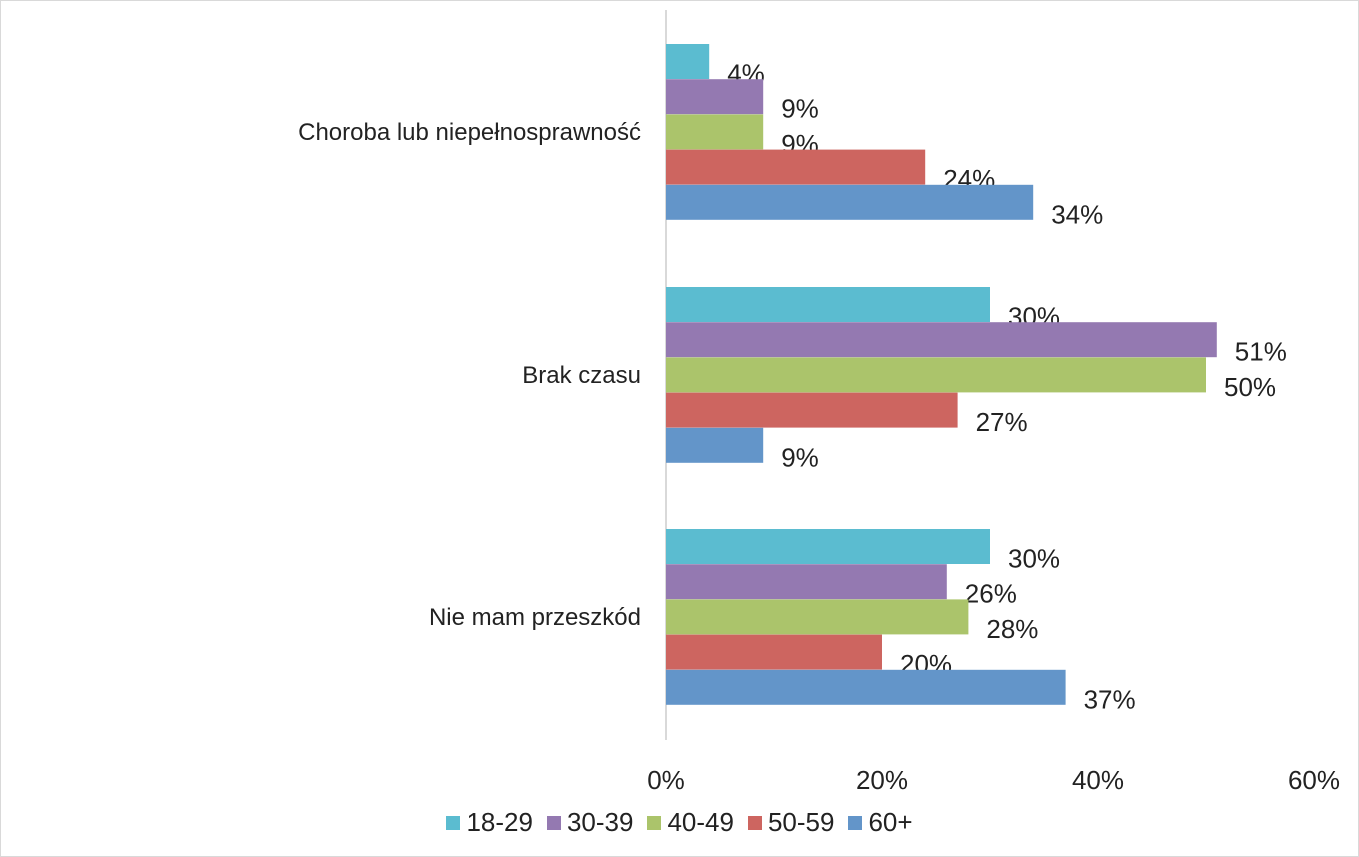  I want to click on legend-label: 60+, so click(890, 822).